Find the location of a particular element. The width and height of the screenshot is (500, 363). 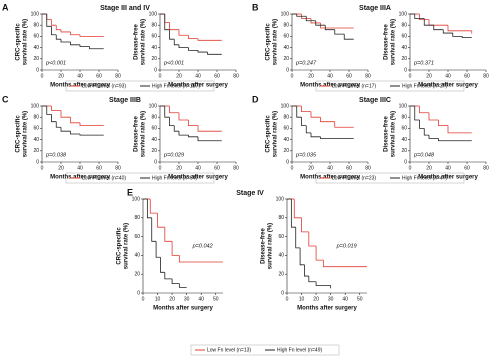

p-value: p<0.001 is located at coordinates (173, 63).